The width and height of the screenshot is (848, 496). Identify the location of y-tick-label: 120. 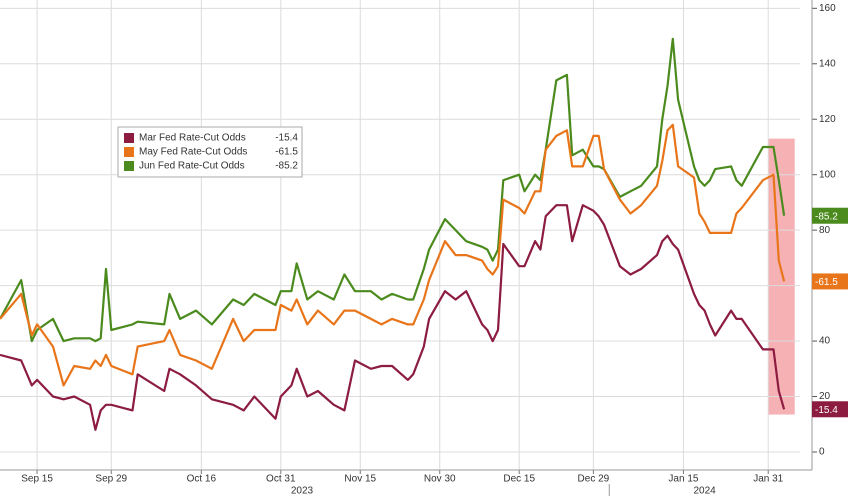
(827, 119).